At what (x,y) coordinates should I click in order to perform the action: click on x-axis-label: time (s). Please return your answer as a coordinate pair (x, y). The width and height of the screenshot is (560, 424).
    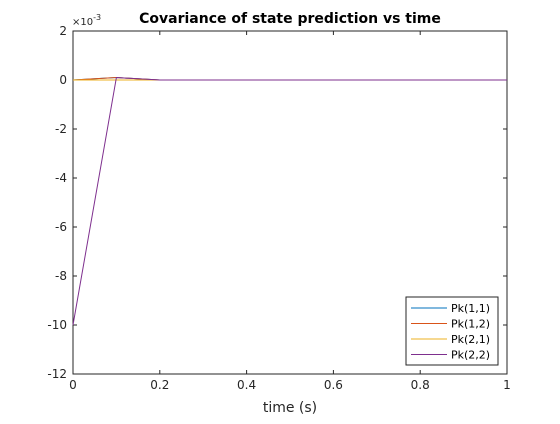
    Looking at the image, I should click on (290, 408).